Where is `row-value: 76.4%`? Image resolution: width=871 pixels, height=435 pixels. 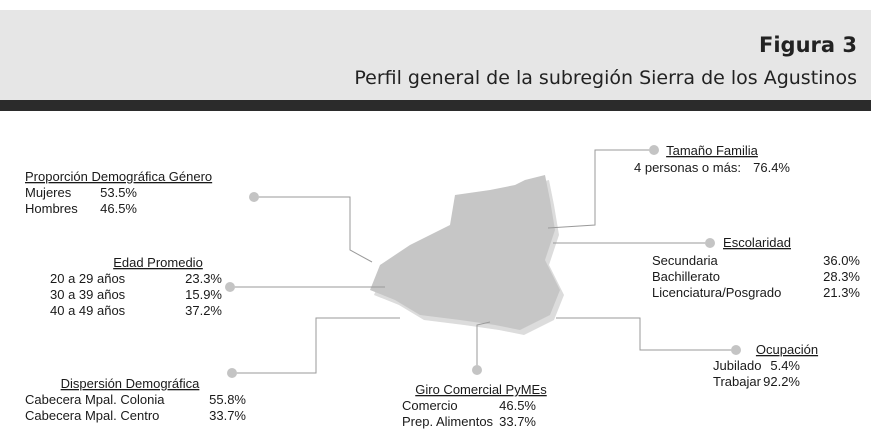 row-value: 76.4% is located at coordinates (771, 167).